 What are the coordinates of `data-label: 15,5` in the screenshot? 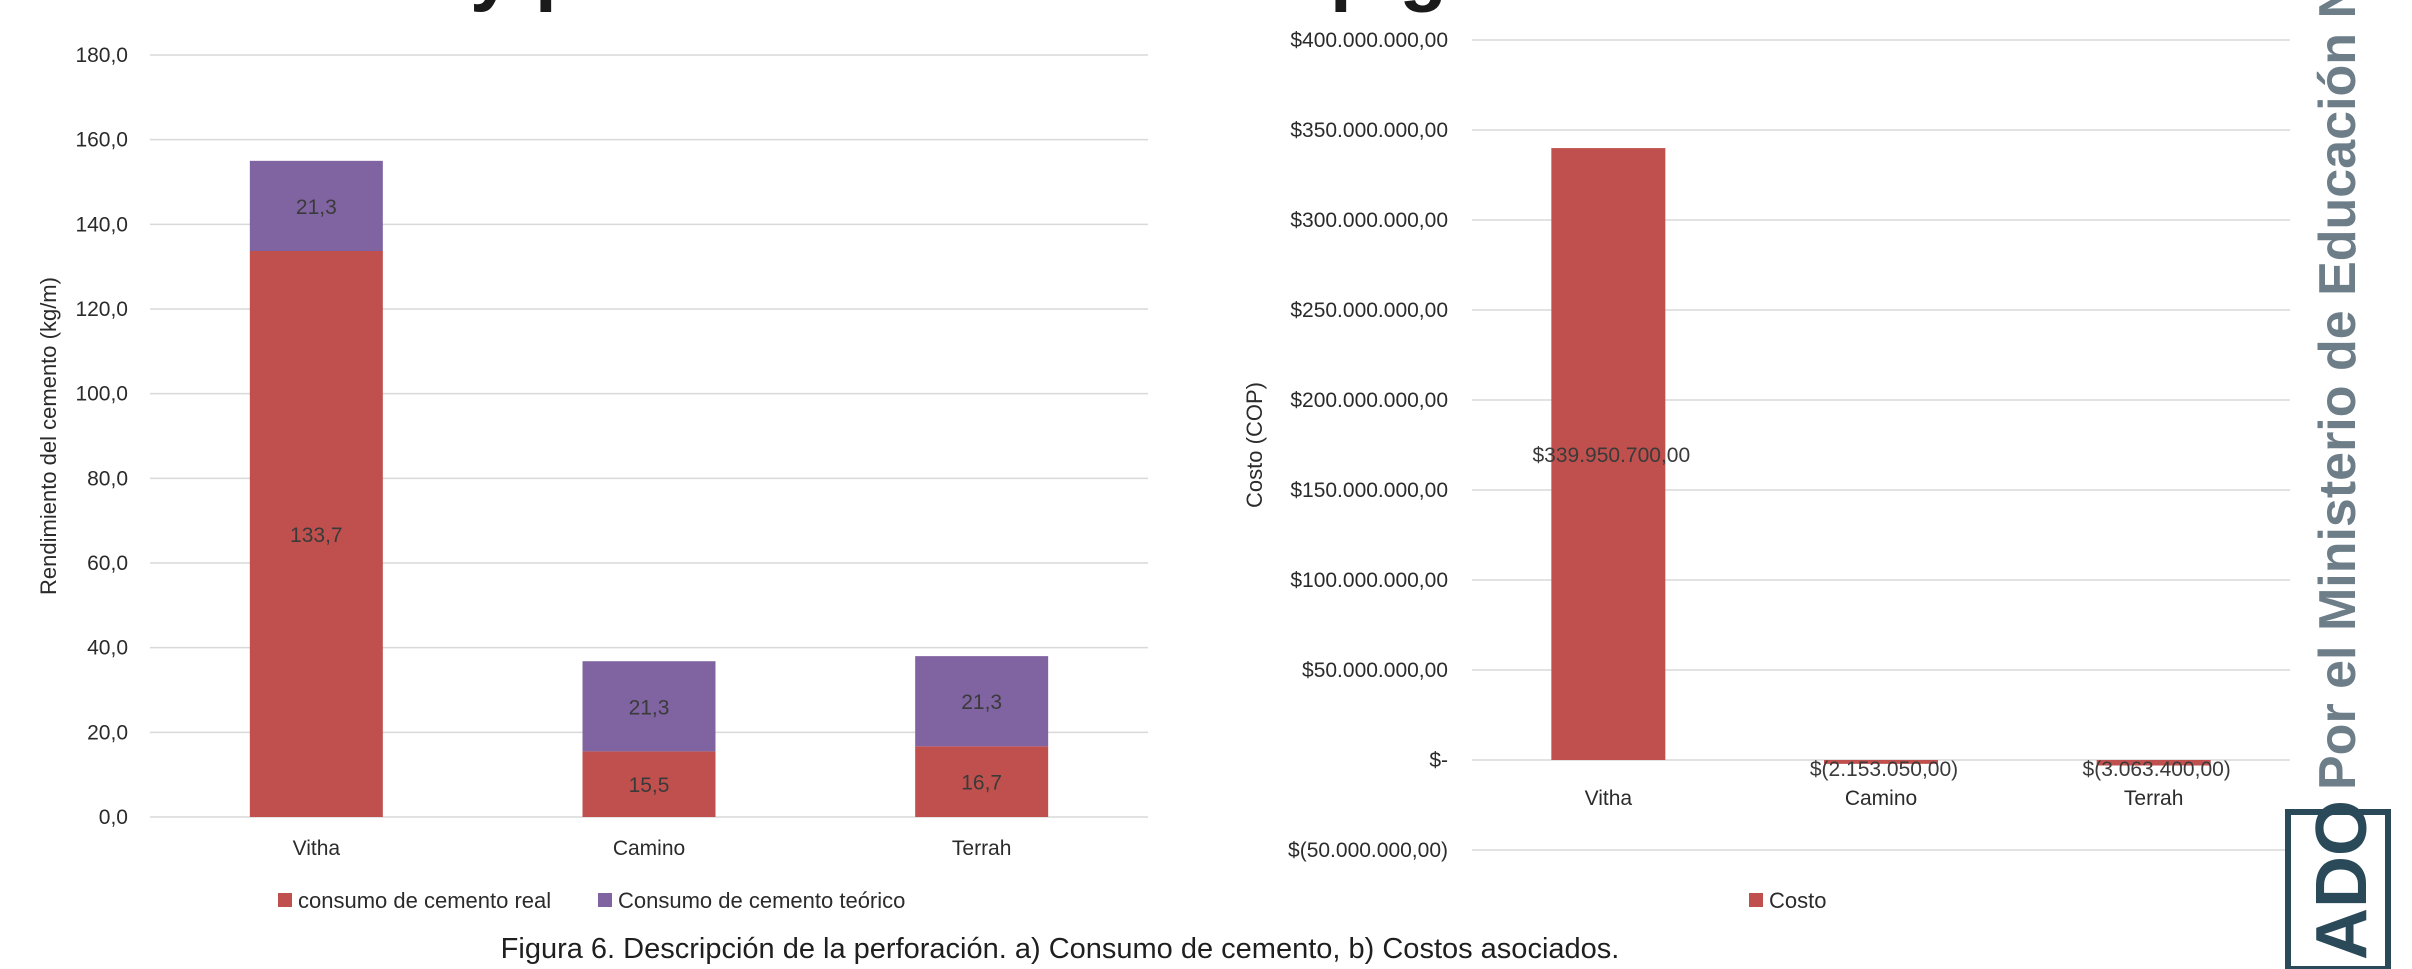 It's located at (649, 785).